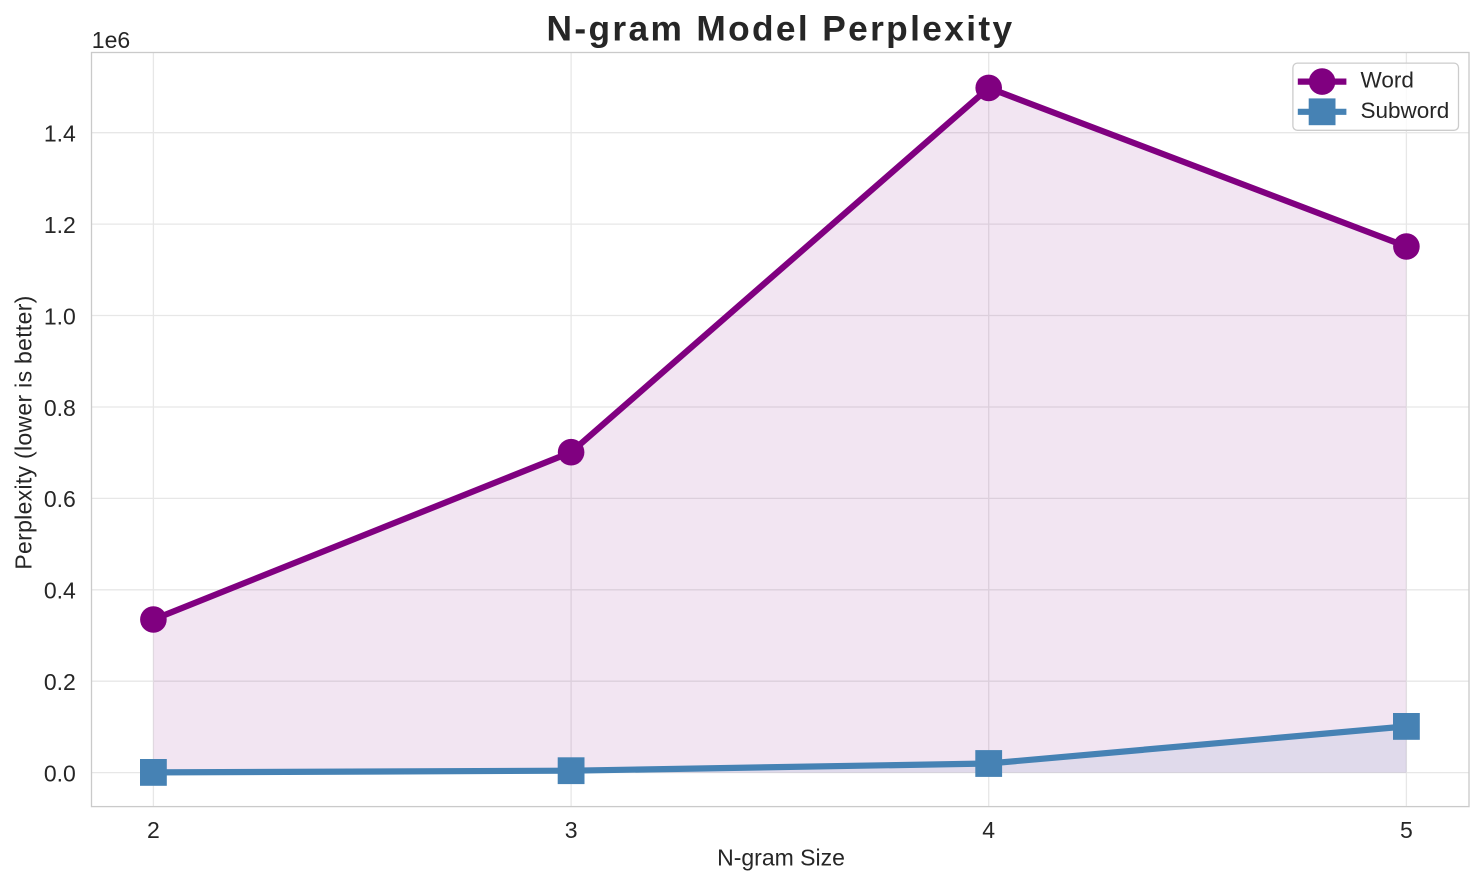  I want to click on svg-text: Subword, so click(1405, 110).